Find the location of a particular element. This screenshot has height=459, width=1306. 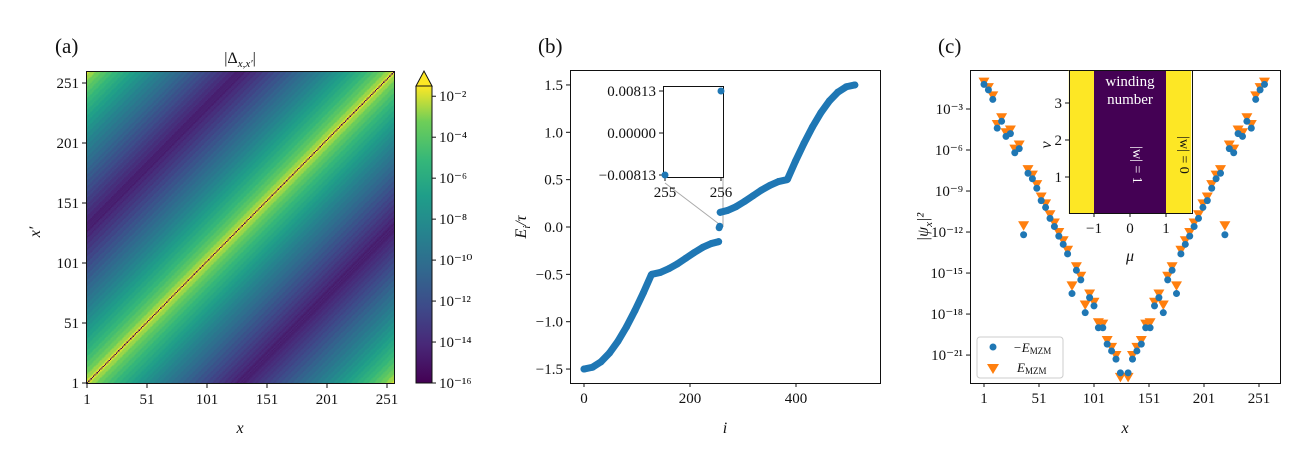

legend-label-emzm: EMZM is located at coordinates (1031, 368).